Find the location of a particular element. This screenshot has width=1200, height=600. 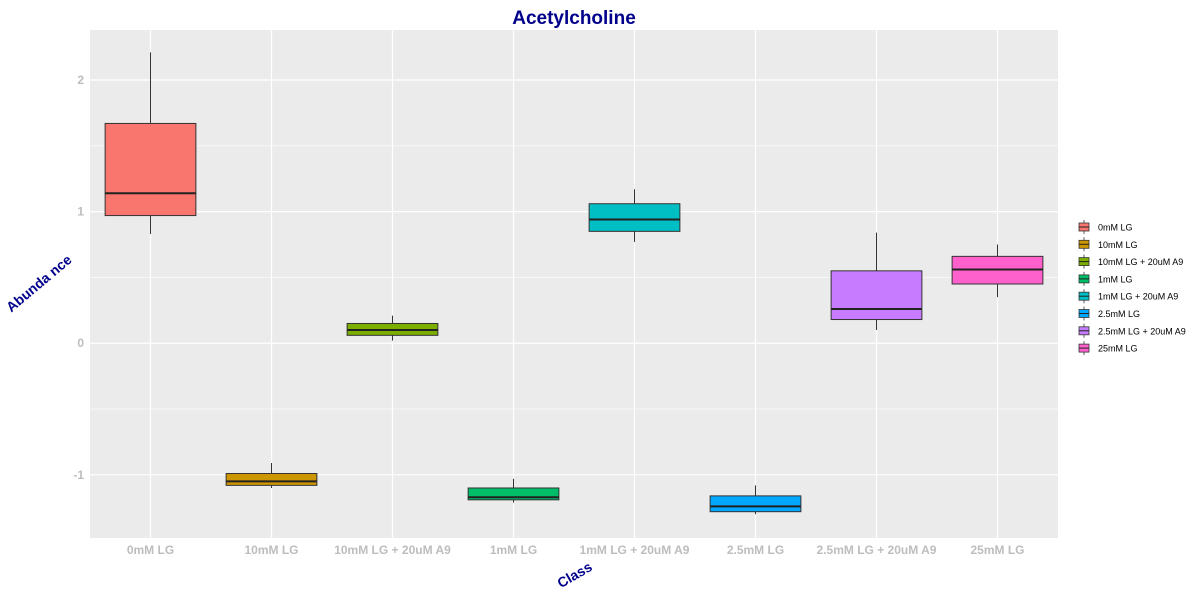

legend-label: 1mM LG + 20uM A9 is located at coordinates (1138, 297).